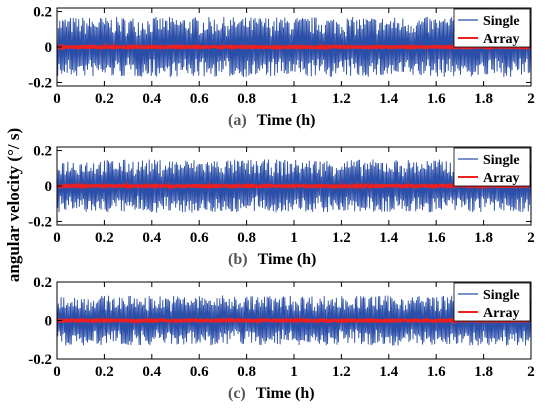 Image resolution: width=550 pixels, height=409 pixels. What do you see at coordinates (13, 205) in the screenshot?
I see `shared-y-axis-label: angular velocity (°/ s)` at bounding box center [13, 205].